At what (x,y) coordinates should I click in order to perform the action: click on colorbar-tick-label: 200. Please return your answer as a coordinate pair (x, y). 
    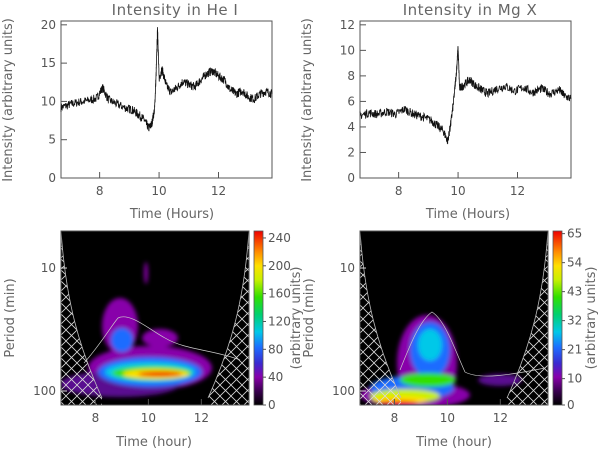
    Looking at the image, I should click on (279, 266).